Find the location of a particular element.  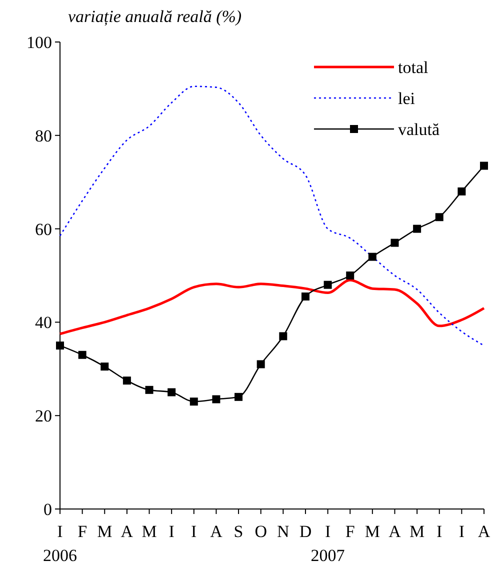

y-tick-label: 40 is located at coordinates (43, 322).